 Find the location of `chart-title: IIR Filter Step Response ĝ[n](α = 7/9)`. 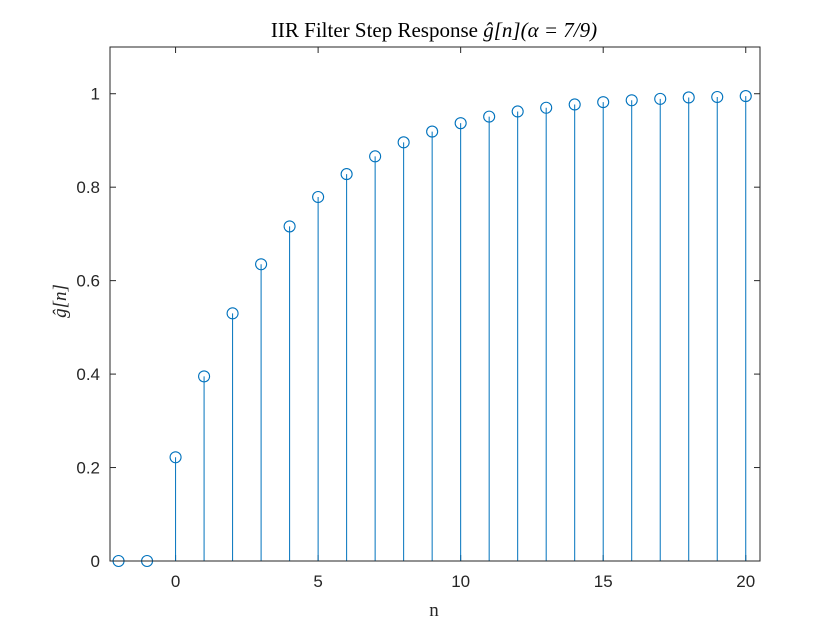

chart-title: IIR Filter Step Response ĝ[n](α = 7/9) is located at coordinates (434, 30).